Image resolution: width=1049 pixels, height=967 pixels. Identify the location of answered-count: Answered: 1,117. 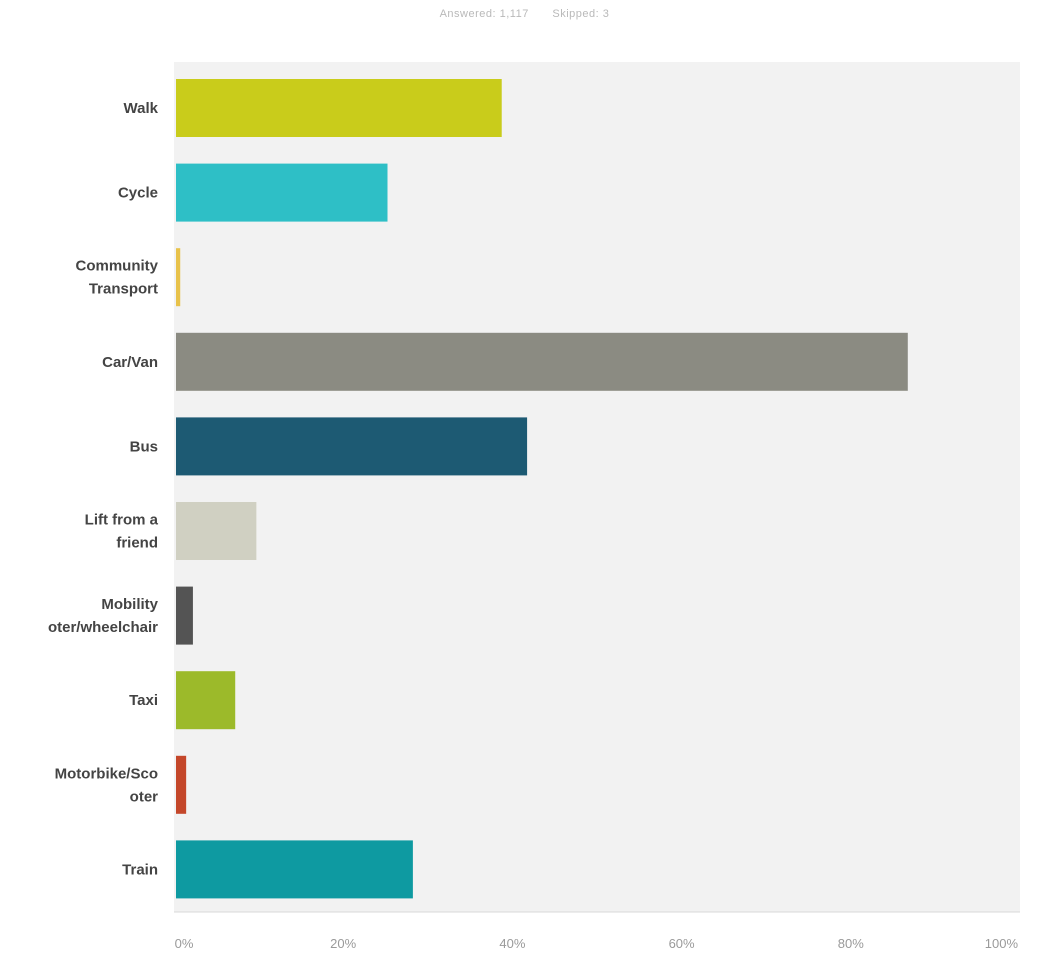
(484, 14).